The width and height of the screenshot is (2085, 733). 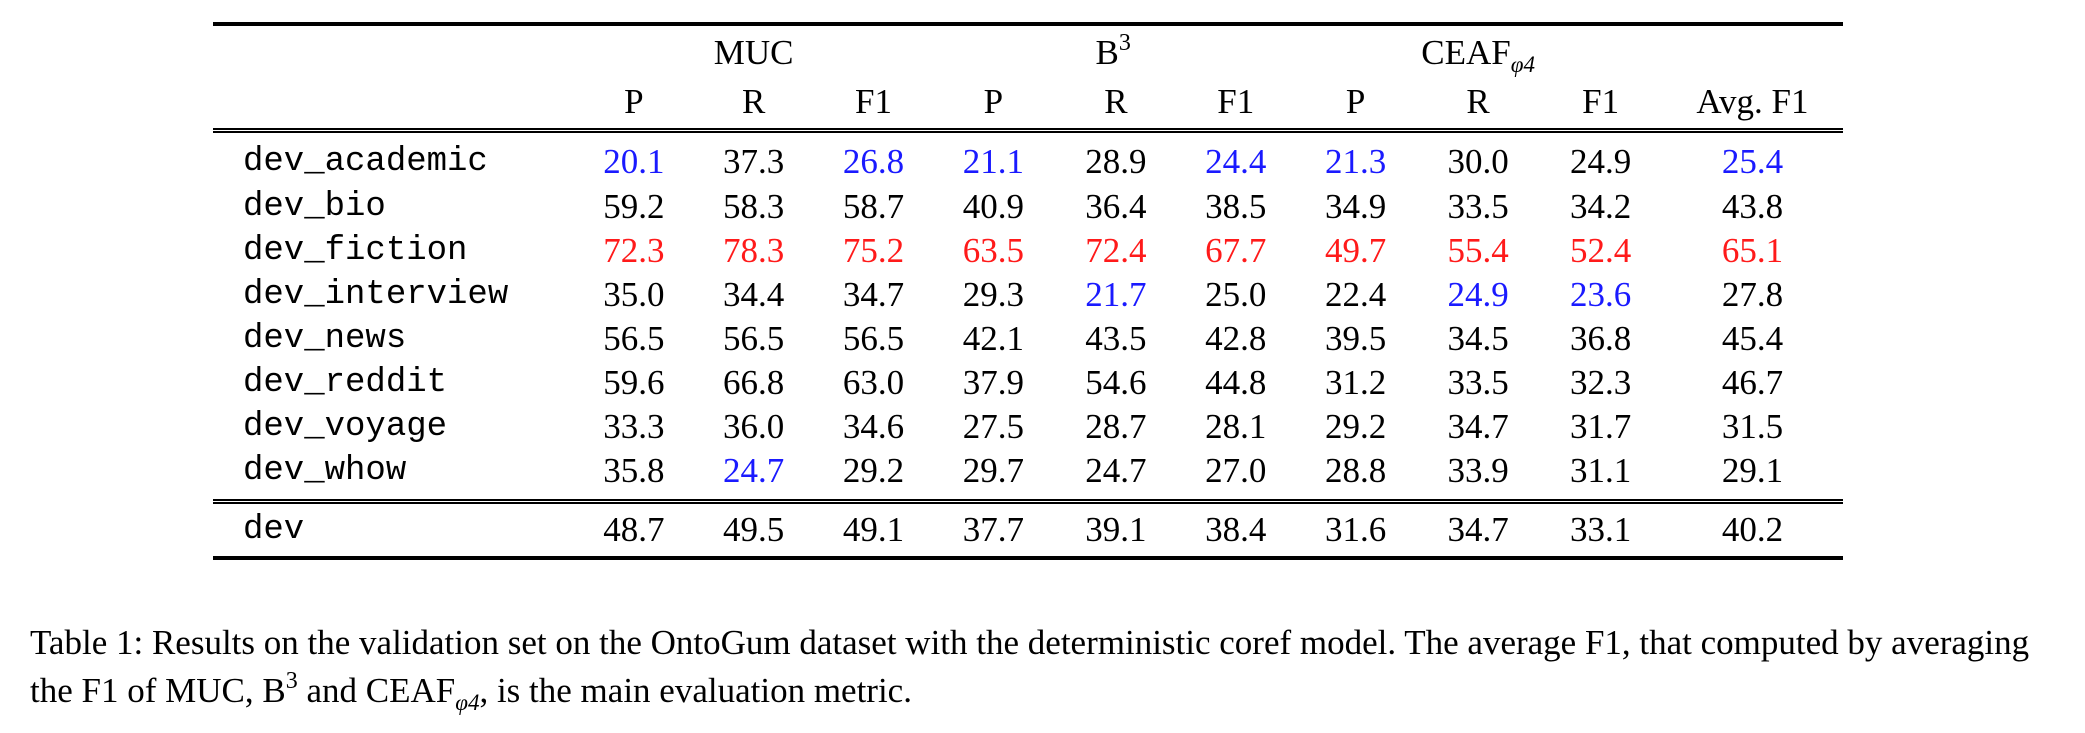 What do you see at coordinates (754, 426) in the screenshot?
I see `table-cell: 36.0` at bounding box center [754, 426].